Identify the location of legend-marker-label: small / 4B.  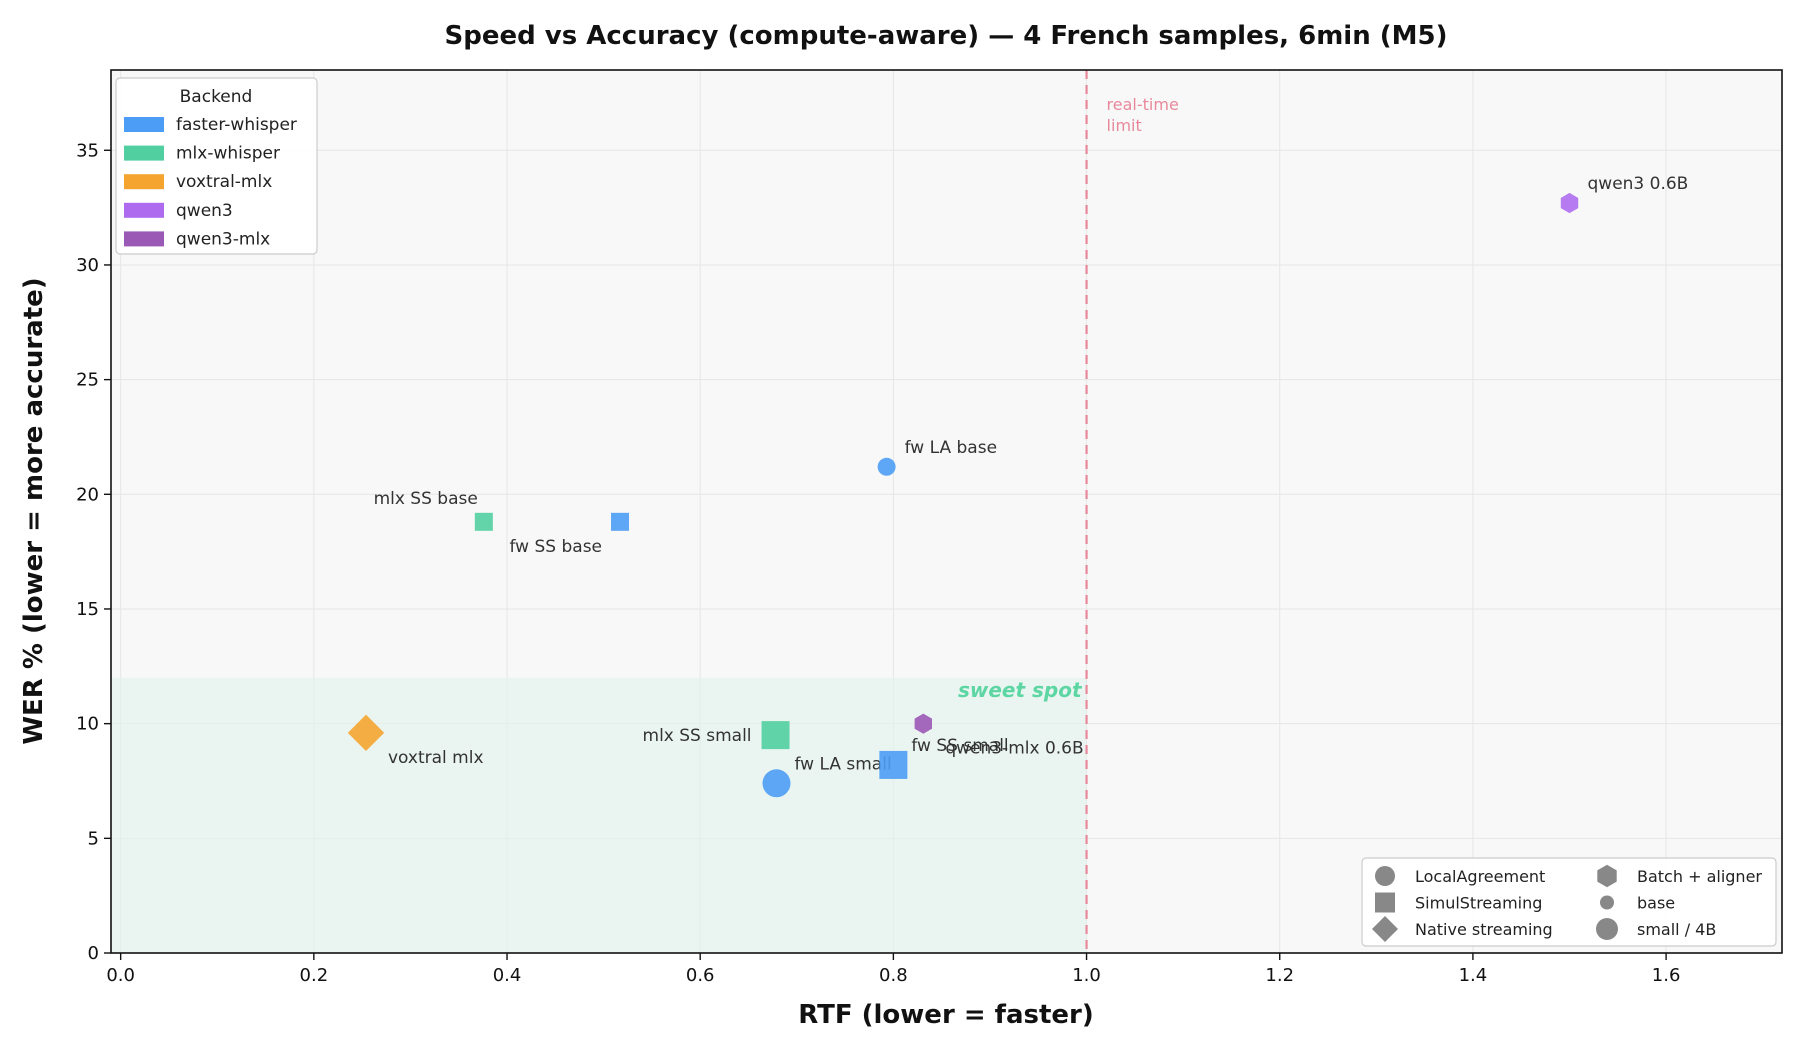
(1676, 929).